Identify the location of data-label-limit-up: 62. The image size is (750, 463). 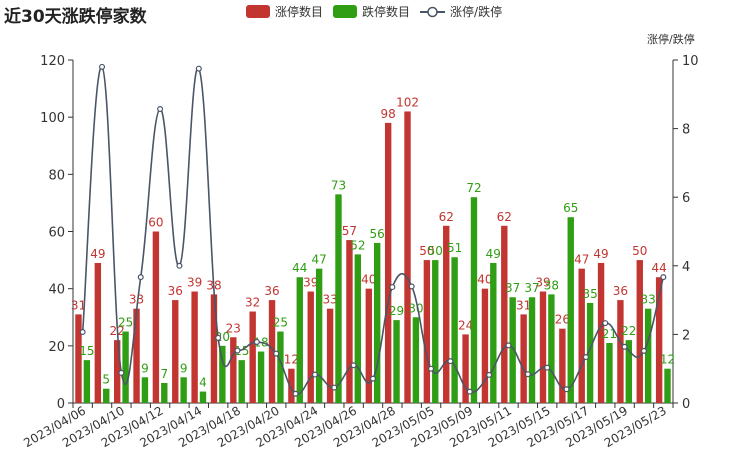
(446, 217).